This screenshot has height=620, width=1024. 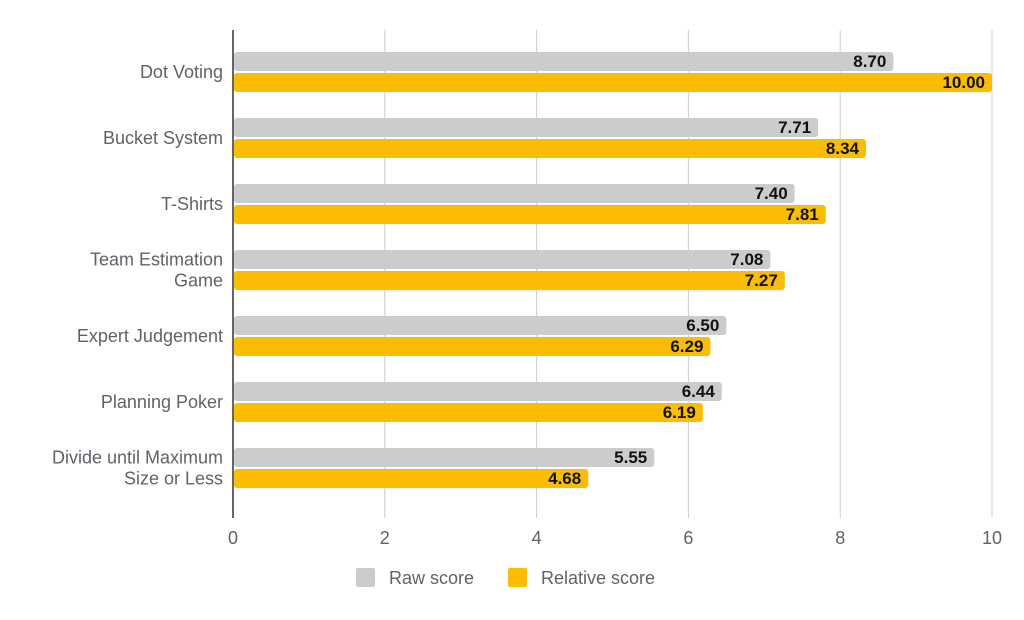 What do you see at coordinates (505, 578) in the screenshot?
I see `legend: Raw score Relative score` at bounding box center [505, 578].